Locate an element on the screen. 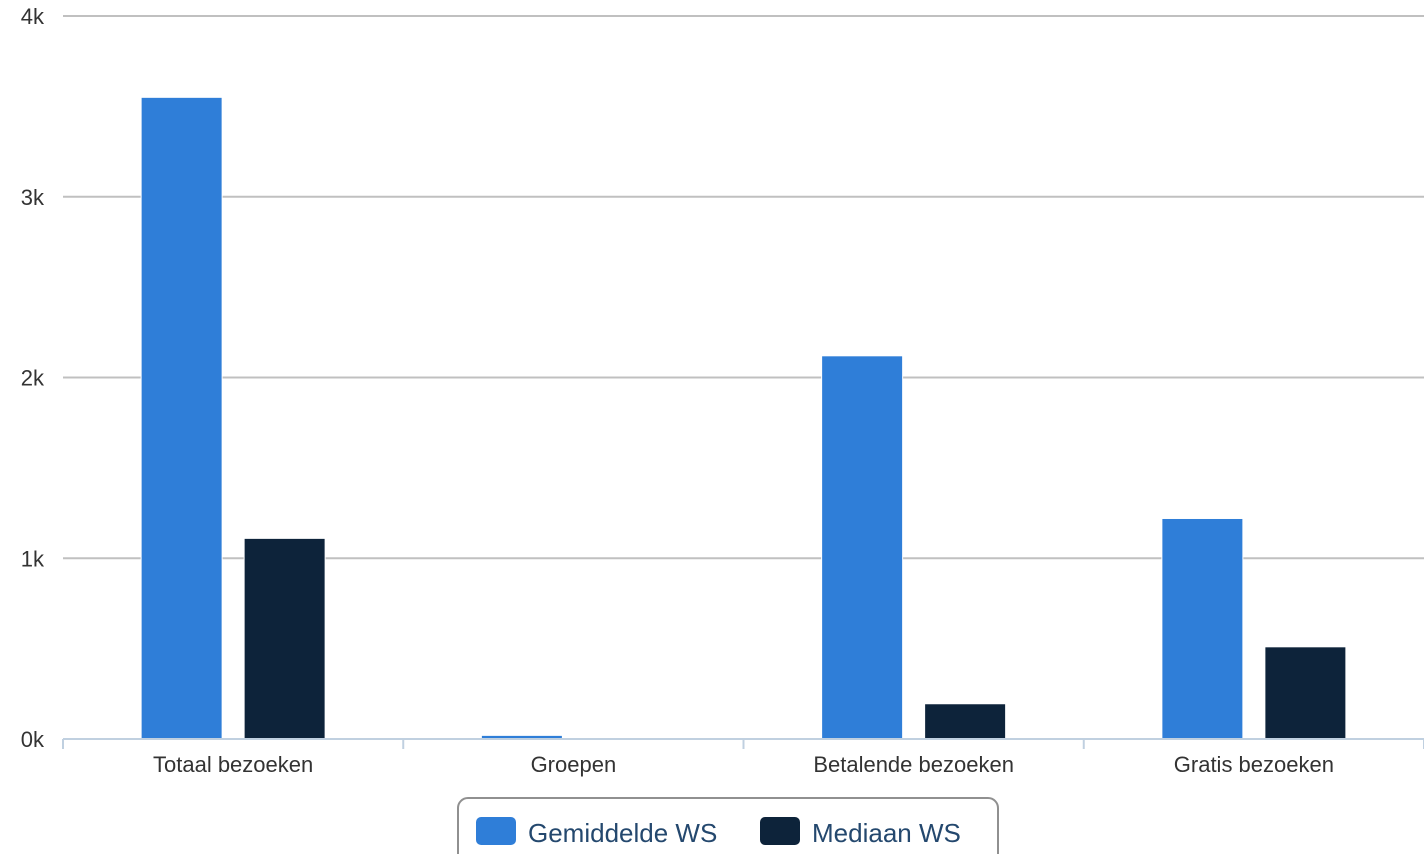 The height and width of the screenshot is (854, 1424). y-tick-label: 0k is located at coordinates (33, 739).